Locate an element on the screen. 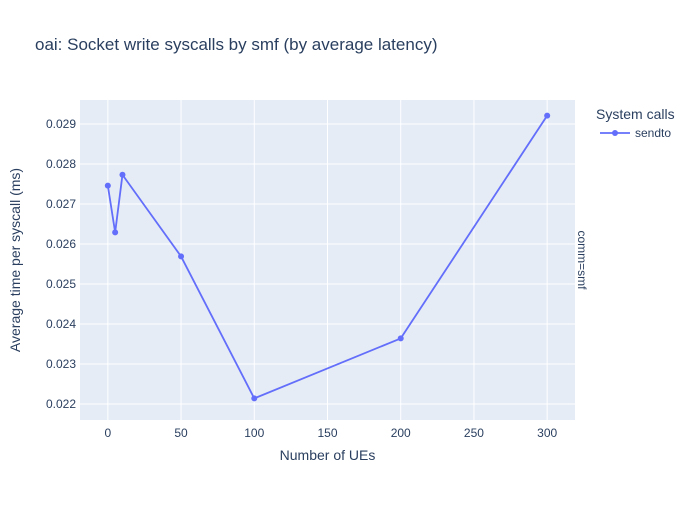 The width and height of the screenshot is (700, 505). x-tick-labels: 0 50 100 150 200 250 300 is located at coordinates (330, 433).